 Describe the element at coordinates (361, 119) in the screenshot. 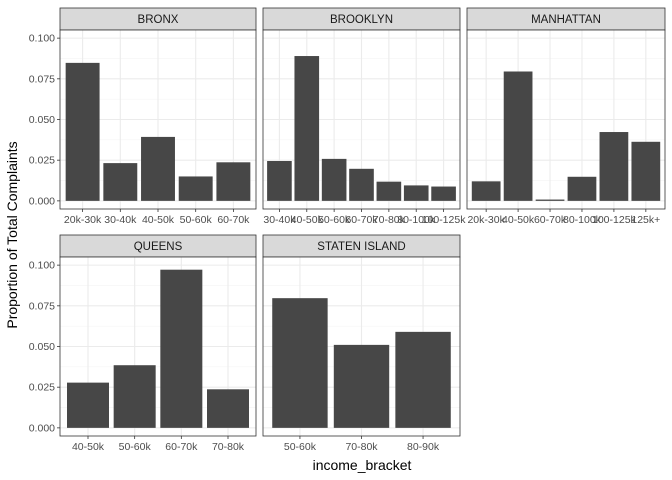

I see `panel-border-brooklyn` at that location.